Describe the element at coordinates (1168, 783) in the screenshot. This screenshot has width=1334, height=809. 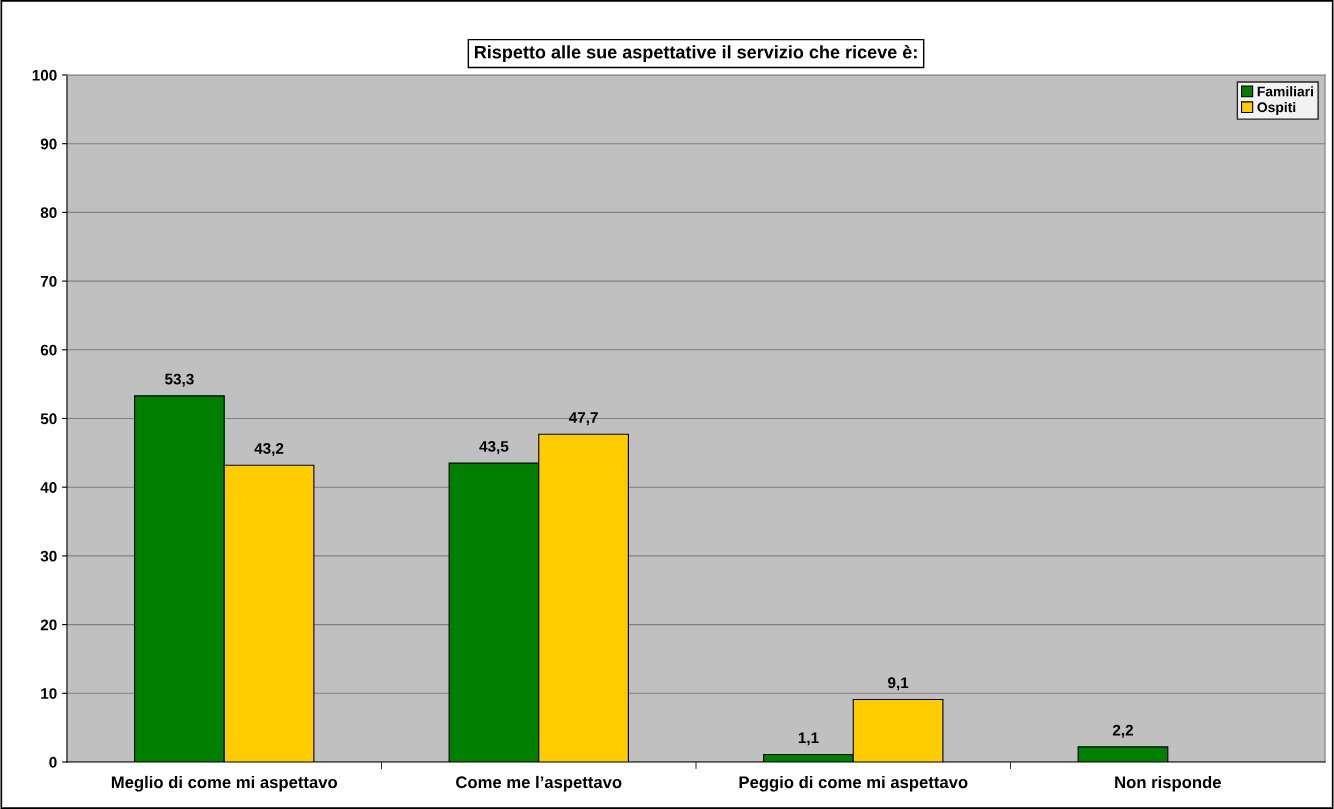
I see `x-tick-label: Non risponde` at that location.